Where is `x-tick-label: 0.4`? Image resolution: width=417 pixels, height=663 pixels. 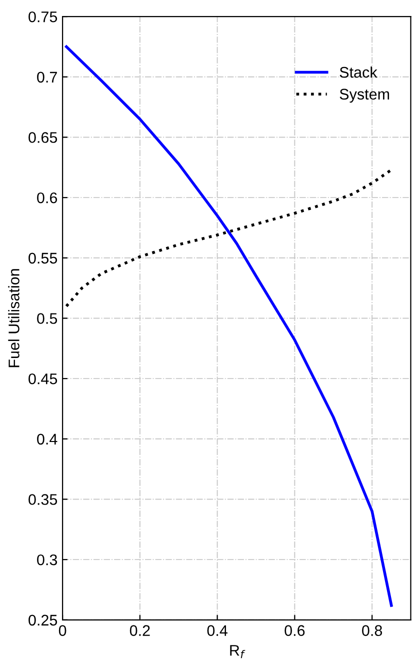 x-tick-label: 0.4 is located at coordinates (217, 630).